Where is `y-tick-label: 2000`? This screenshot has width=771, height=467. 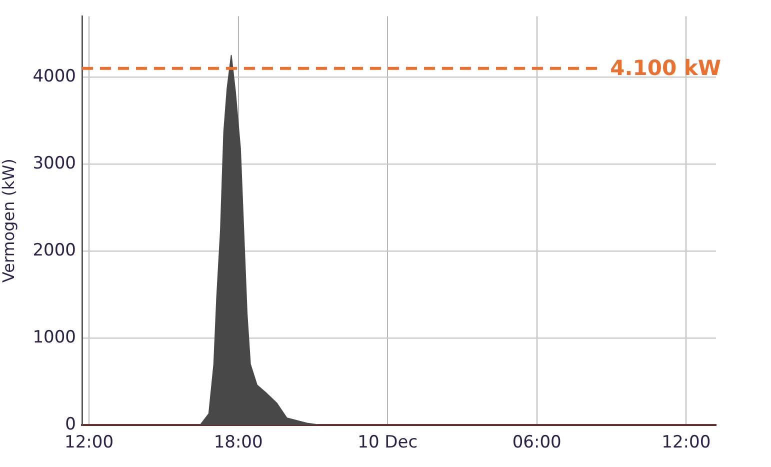 y-tick-label: 2000 is located at coordinates (54, 250).